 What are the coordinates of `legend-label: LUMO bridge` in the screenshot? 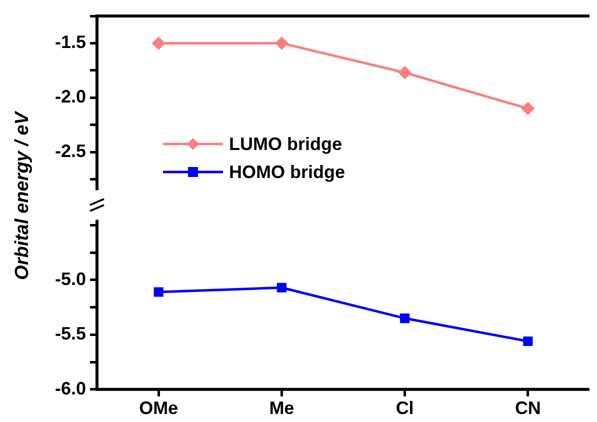 It's located at (285, 144).